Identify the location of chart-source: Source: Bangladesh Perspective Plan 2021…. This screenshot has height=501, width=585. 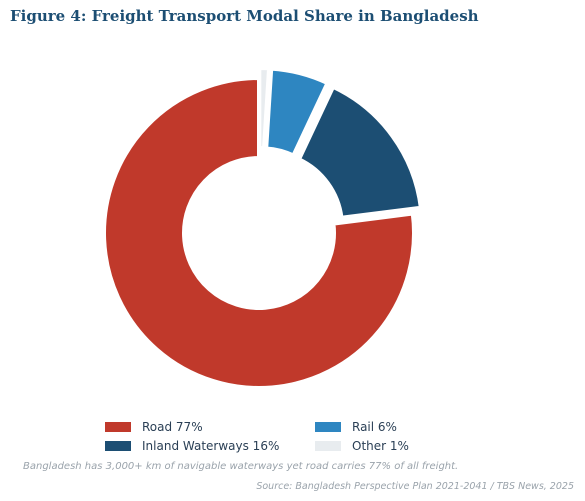
(415, 486).